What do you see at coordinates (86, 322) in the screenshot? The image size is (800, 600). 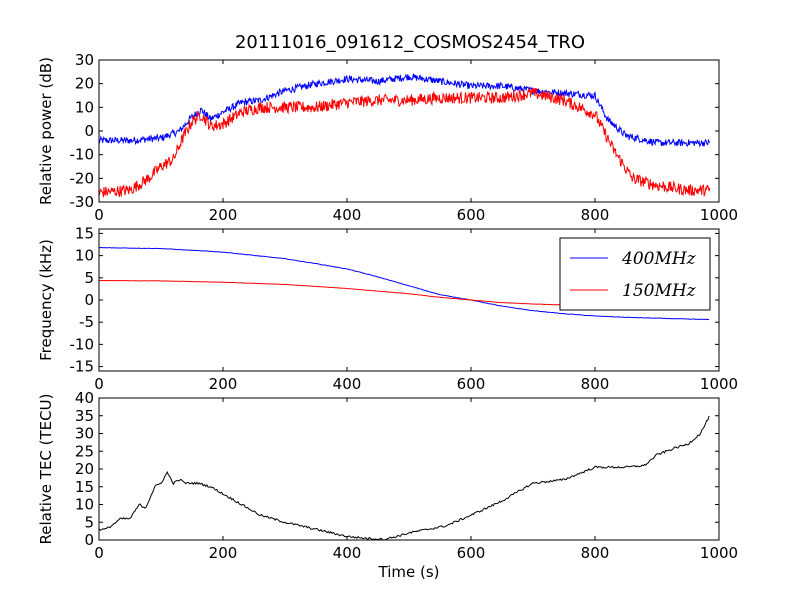 I see `y-tick-label: -5` at bounding box center [86, 322].